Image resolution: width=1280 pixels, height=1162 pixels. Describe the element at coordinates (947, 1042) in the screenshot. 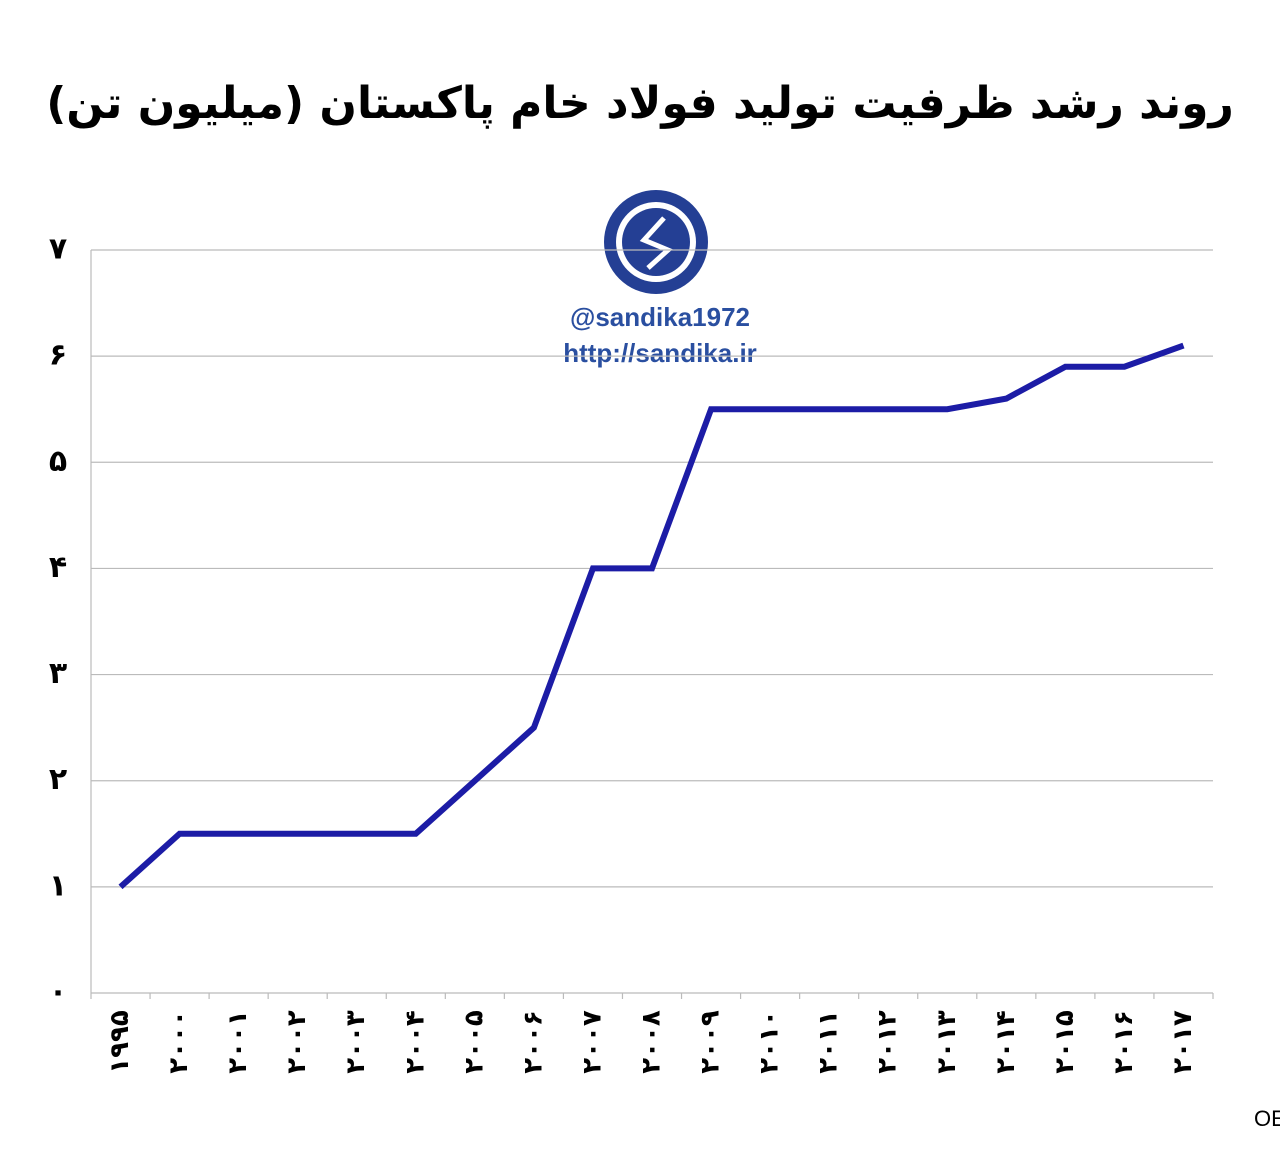

I see `x-tick-label: ۲۰۱۳` at that location.